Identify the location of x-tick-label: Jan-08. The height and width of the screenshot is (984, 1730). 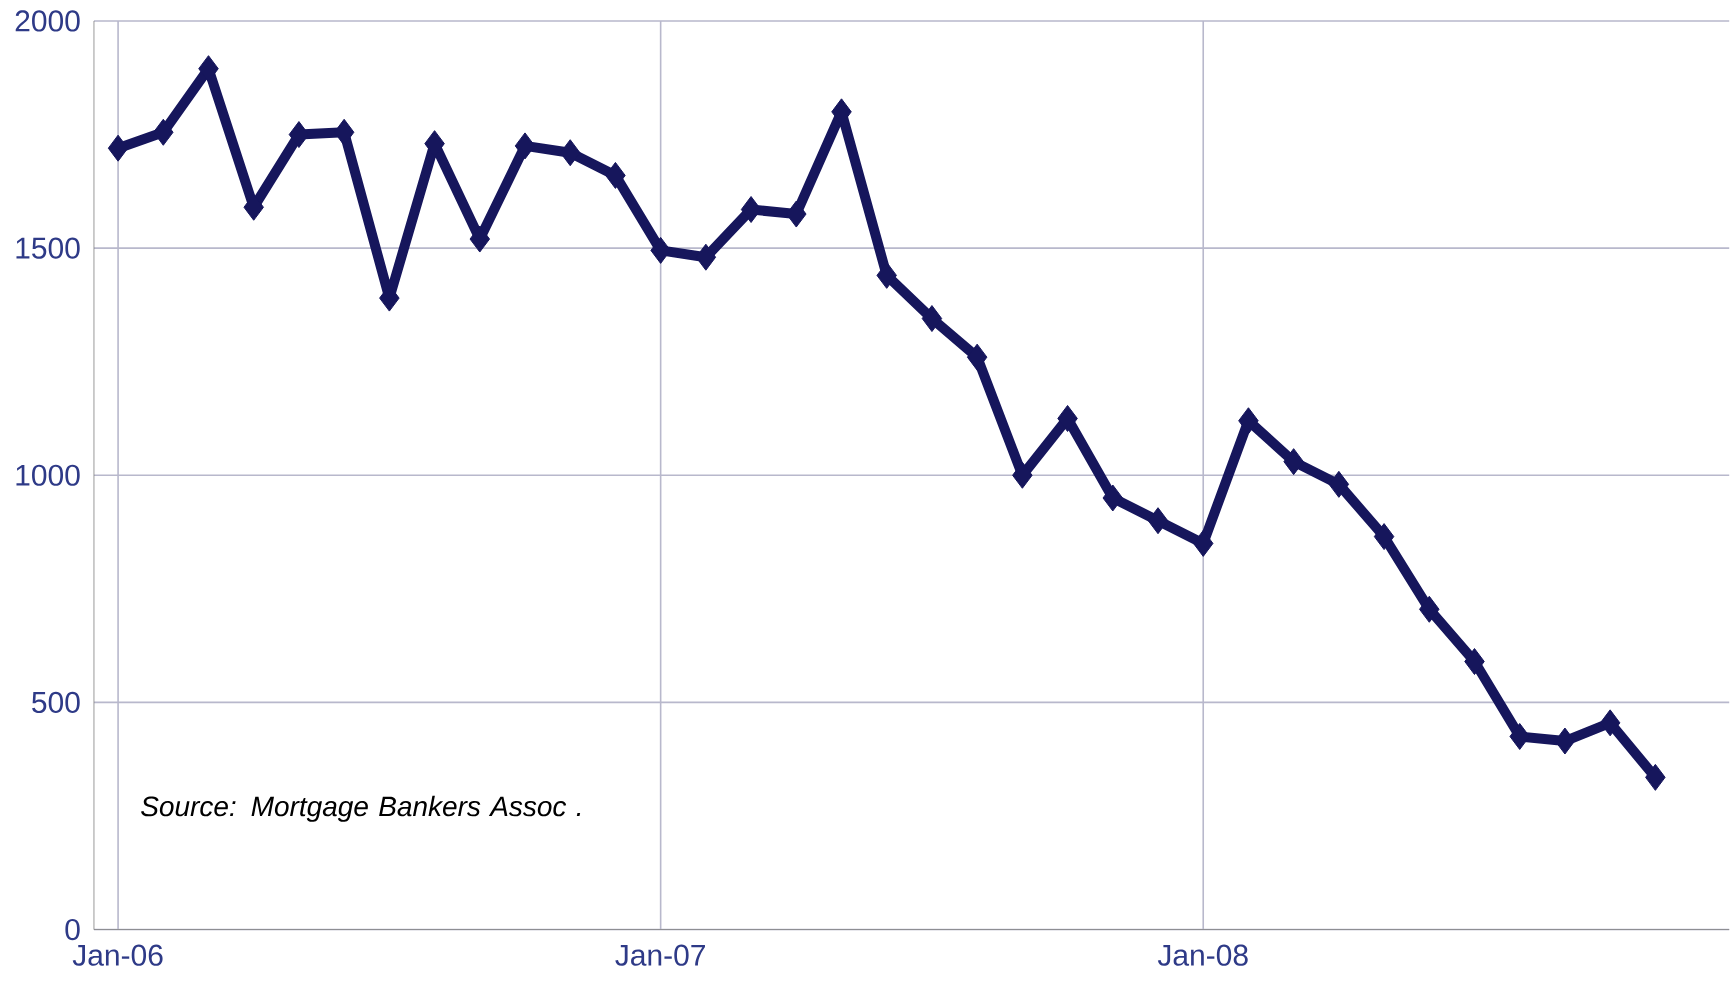
(1202, 955).